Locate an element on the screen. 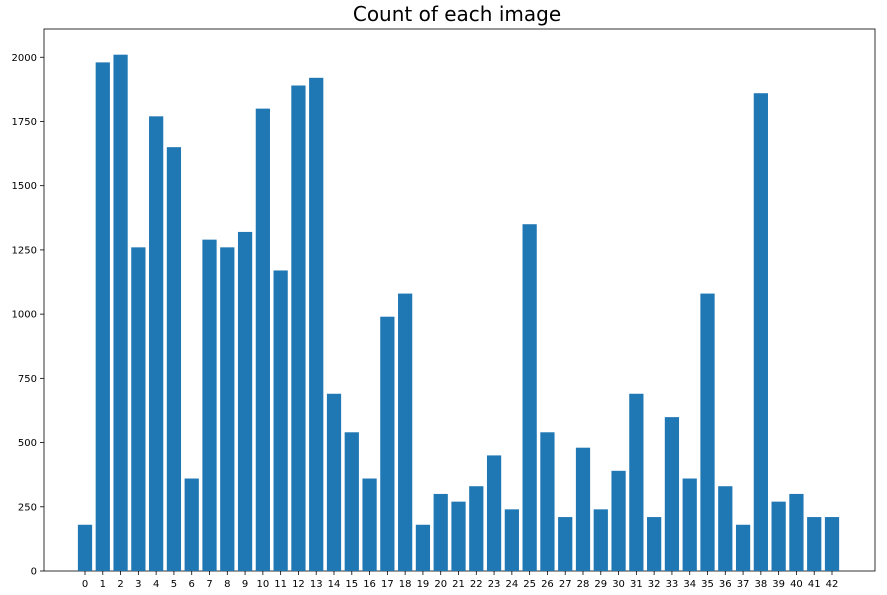 The height and width of the screenshot is (595, 887). x-tick-label: 7 is located at coordinates (209, 584).